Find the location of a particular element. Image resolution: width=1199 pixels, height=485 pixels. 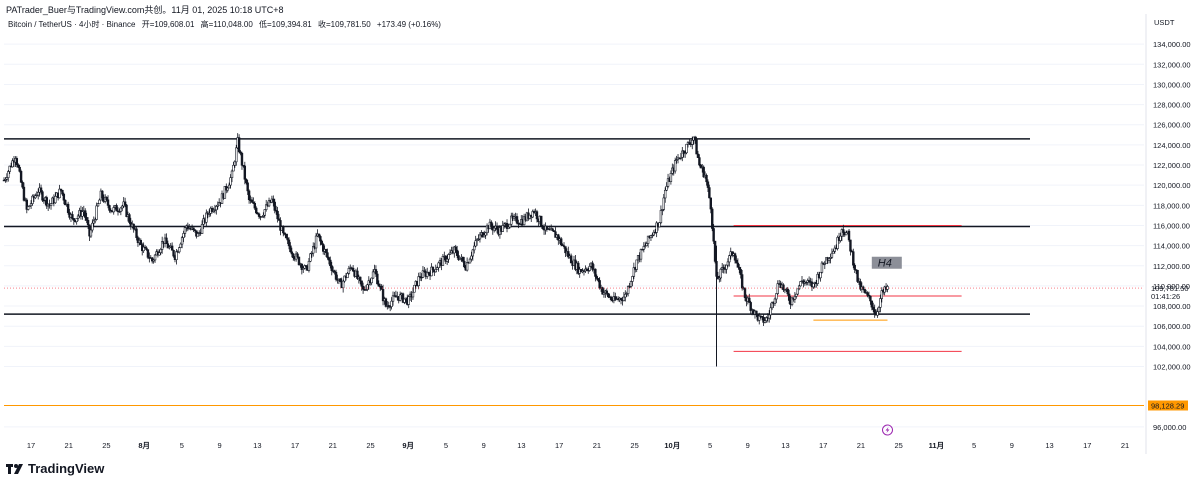

y-tick-label: 132,000.00 is located at coordinates (1172, 64).